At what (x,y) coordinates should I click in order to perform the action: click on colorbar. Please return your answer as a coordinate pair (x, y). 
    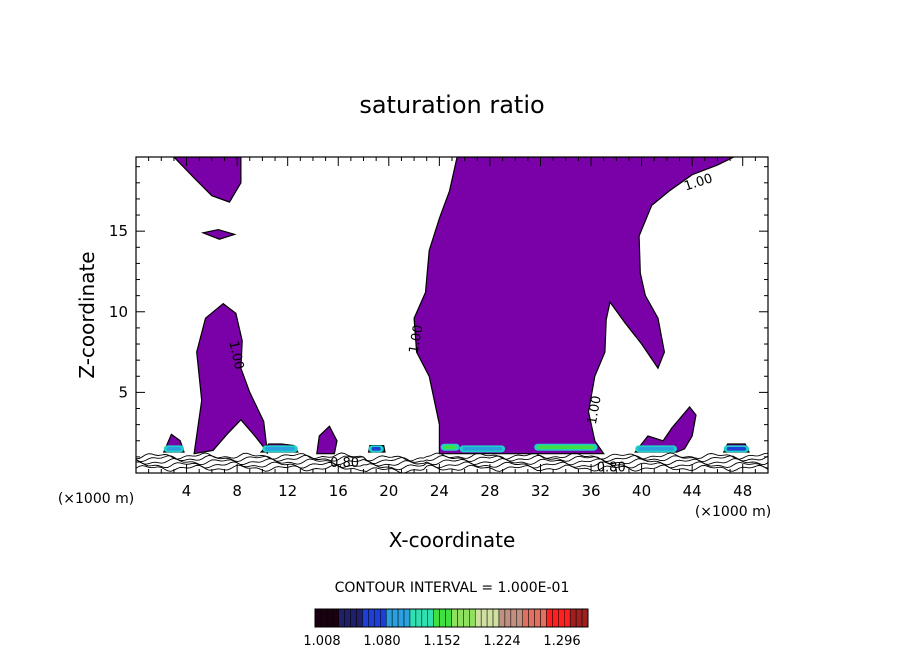
    Looking at the image, I should click on (451, 618).